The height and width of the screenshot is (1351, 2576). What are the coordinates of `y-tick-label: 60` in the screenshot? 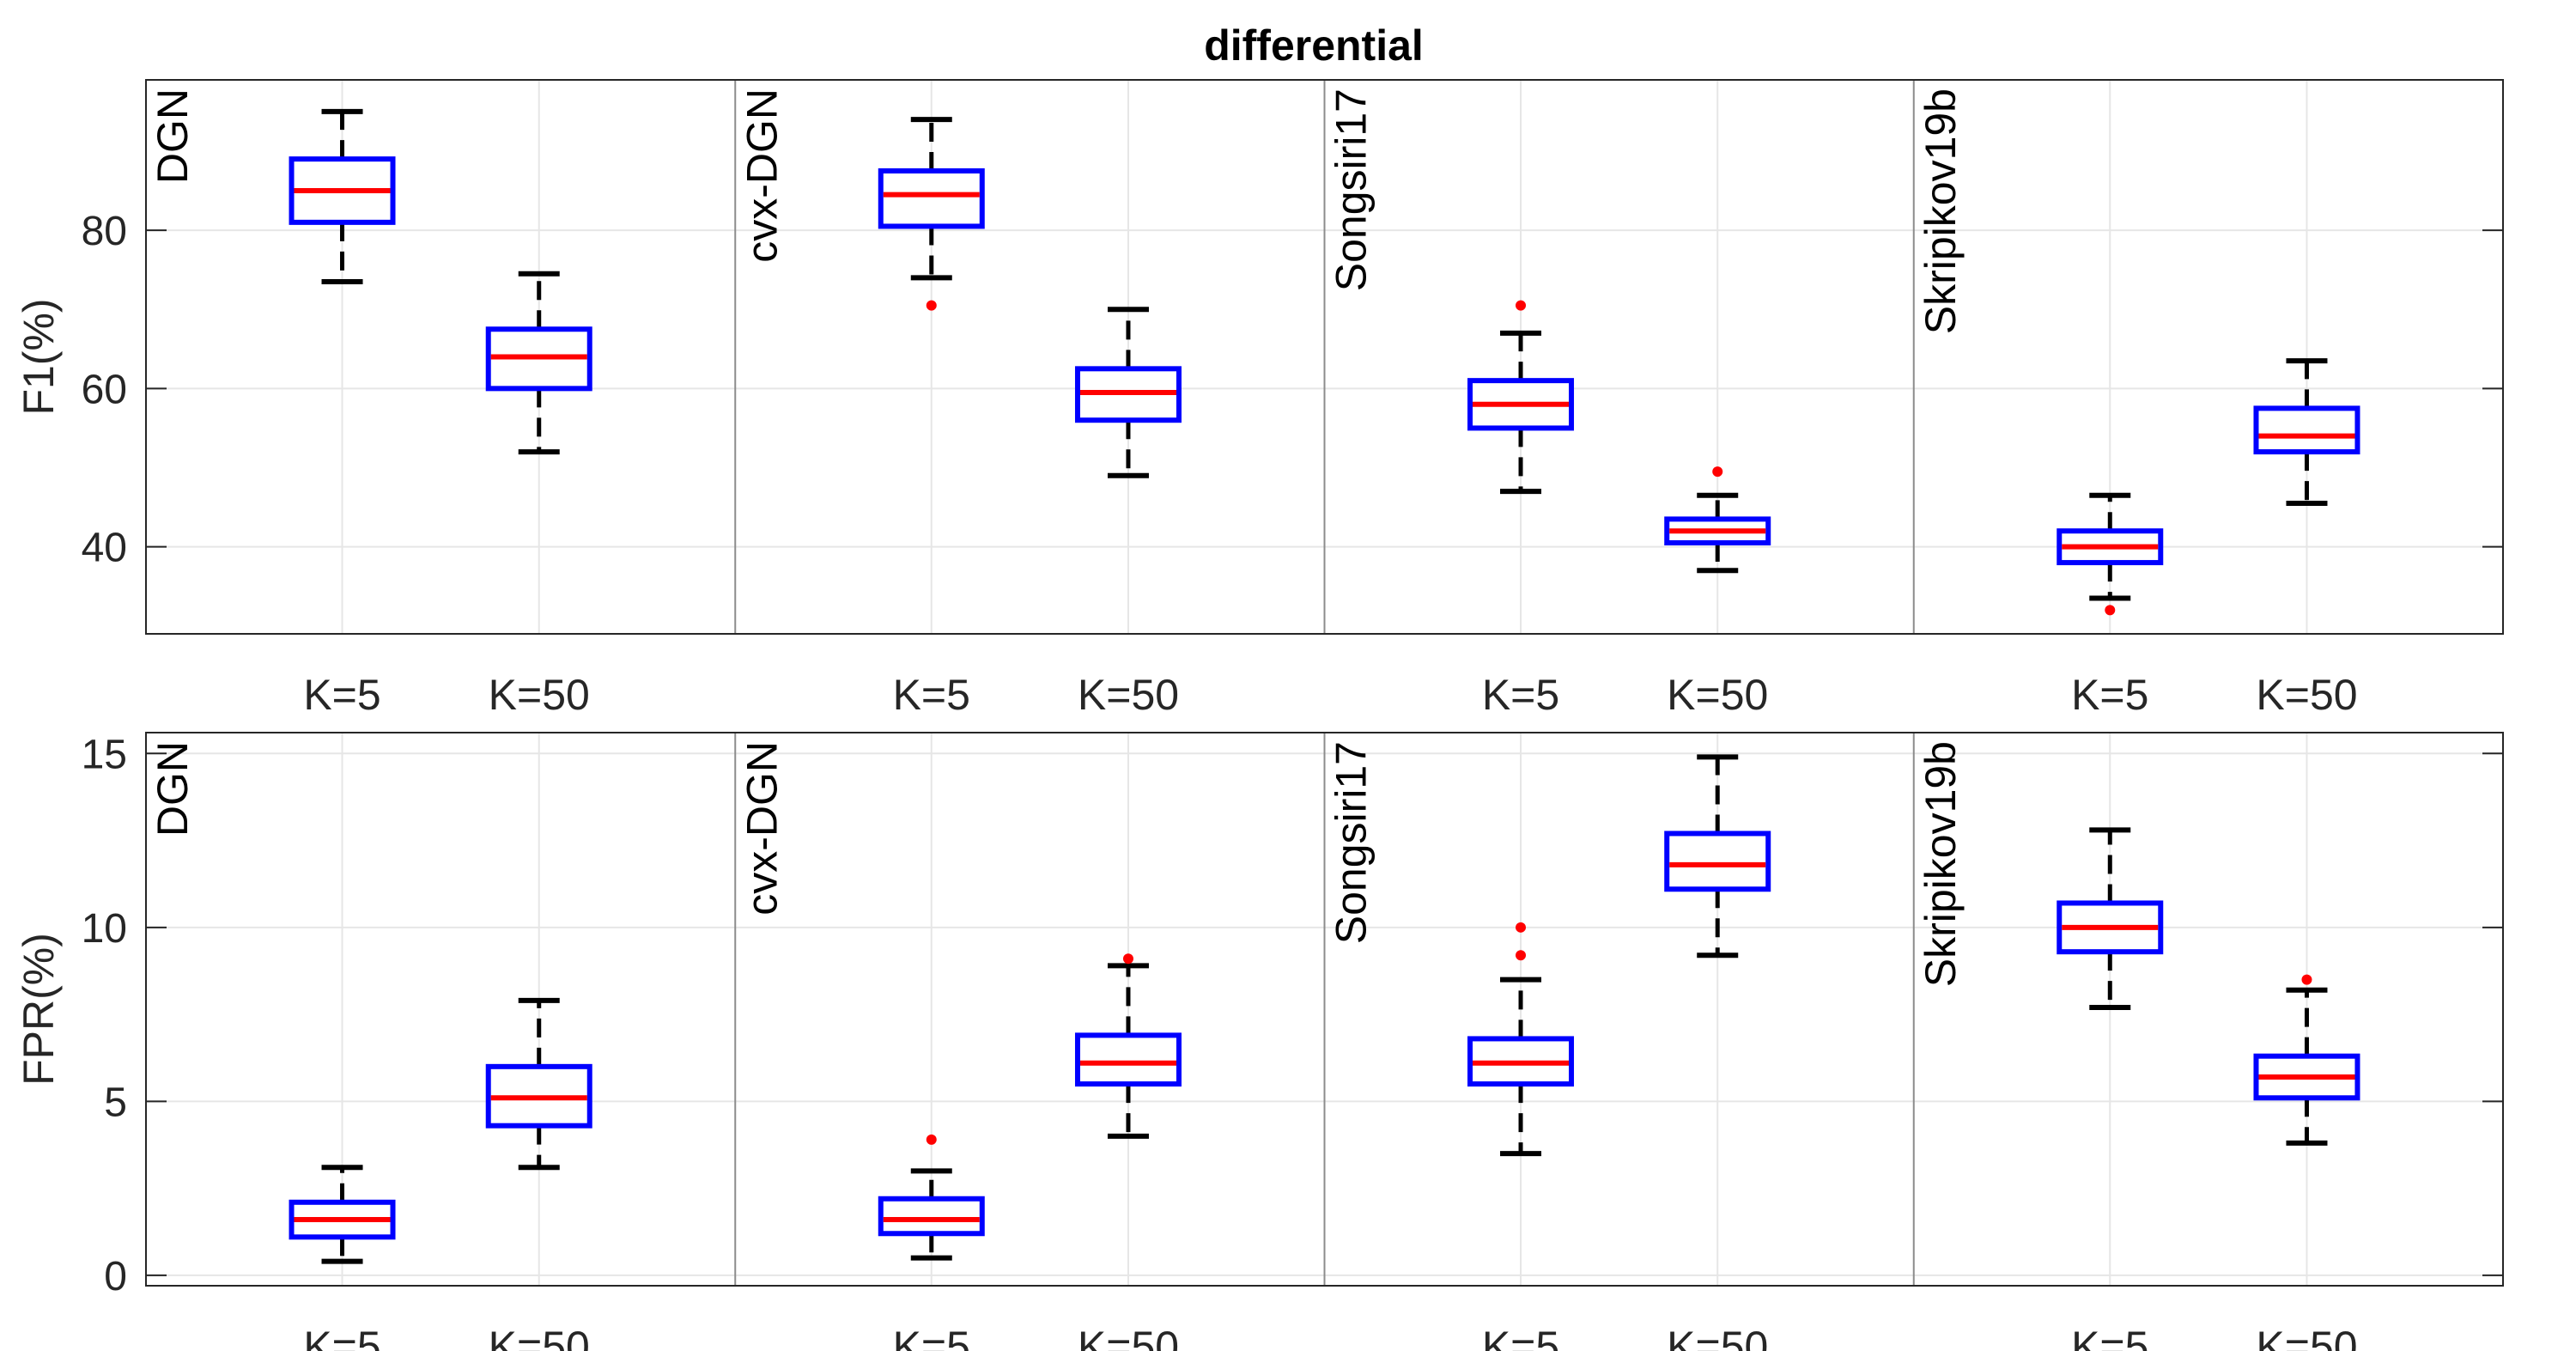 It's located at (104, 389).